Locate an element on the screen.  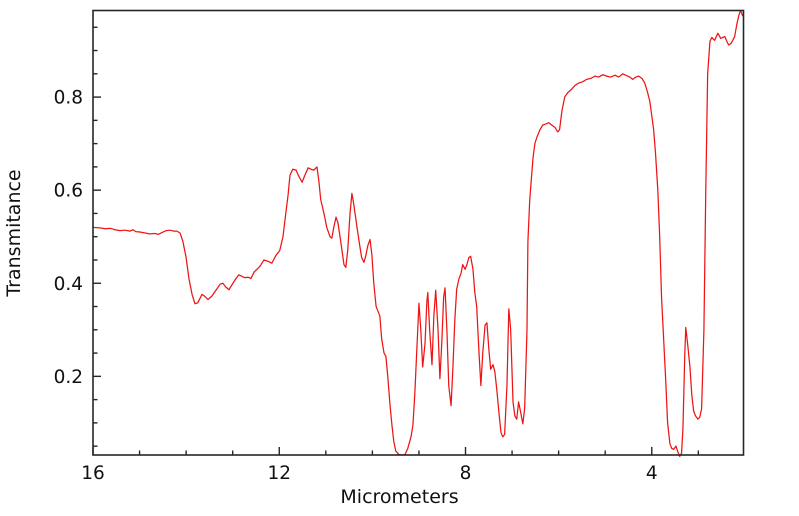
y-tick-label: 0.4 is located at coordinates (68, 284).